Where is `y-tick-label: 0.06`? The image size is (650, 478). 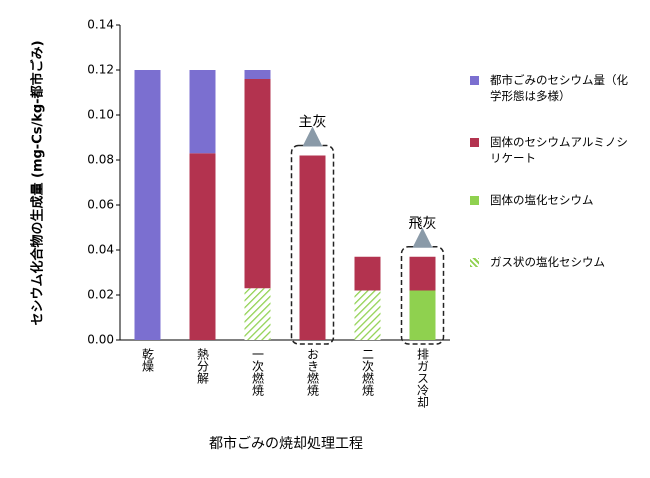 y-tick-label: 0.06 is located at coordinates (100, 205).